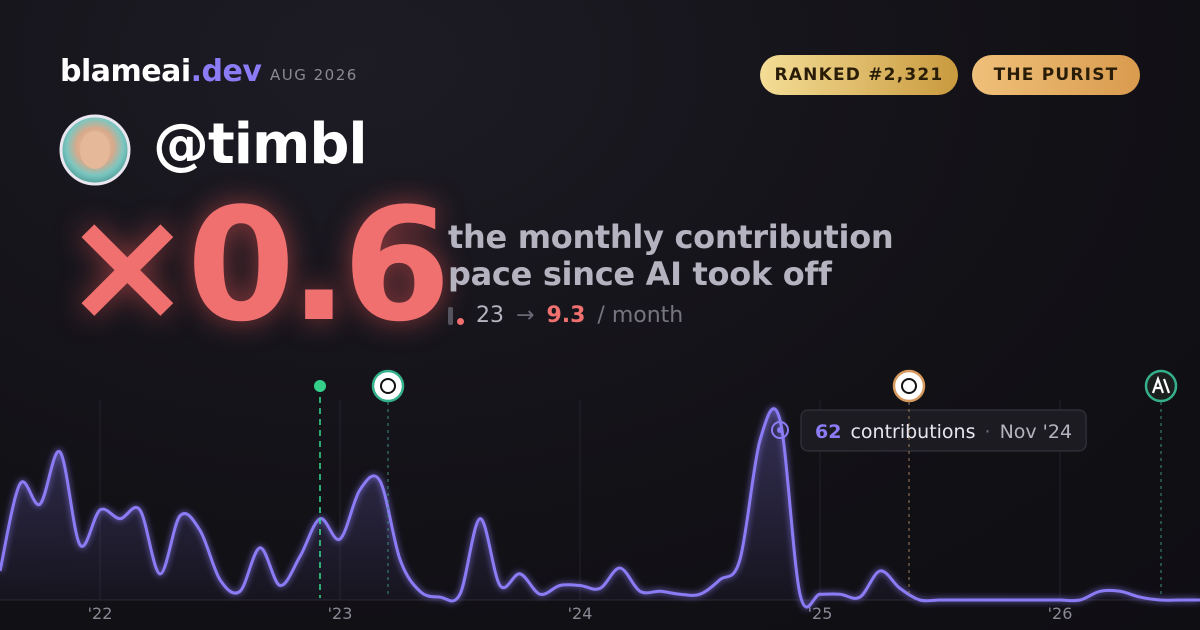 The image size is (1200, 630). What do you see at coordinates (859, 75) in the screenshot?
I see `rank-badge: RANKED #2,321` at bounding box center [859, 75].